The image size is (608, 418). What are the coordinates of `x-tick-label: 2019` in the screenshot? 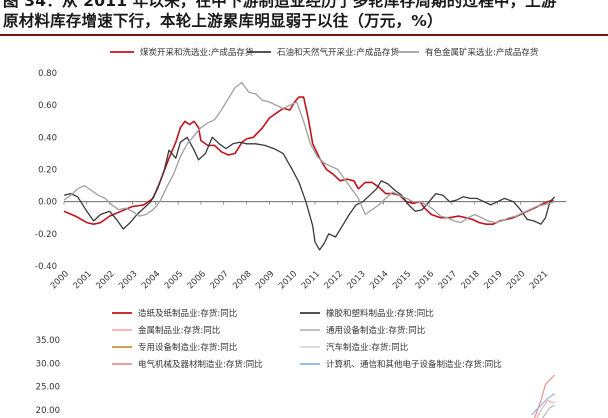 It's located at (493, 280).